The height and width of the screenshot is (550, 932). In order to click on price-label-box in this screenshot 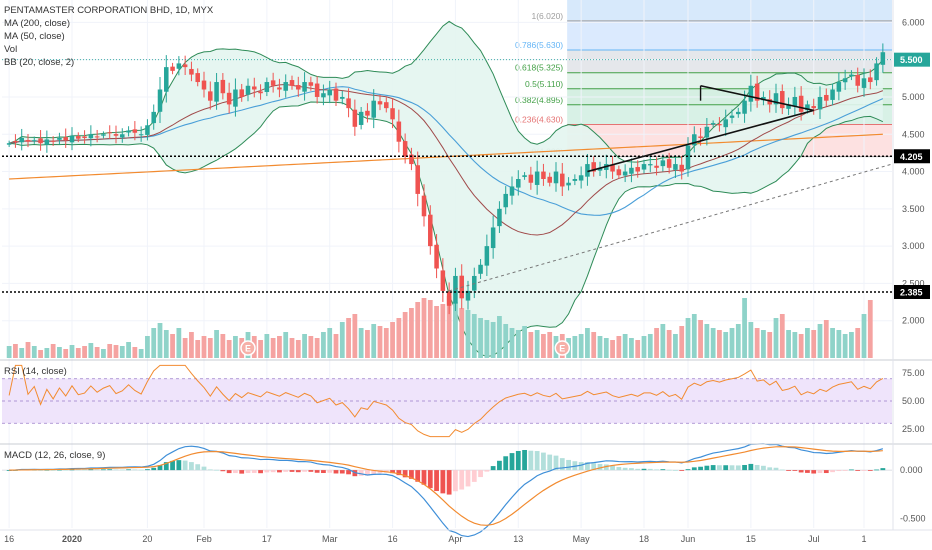, I will do `click(912, 59)`.